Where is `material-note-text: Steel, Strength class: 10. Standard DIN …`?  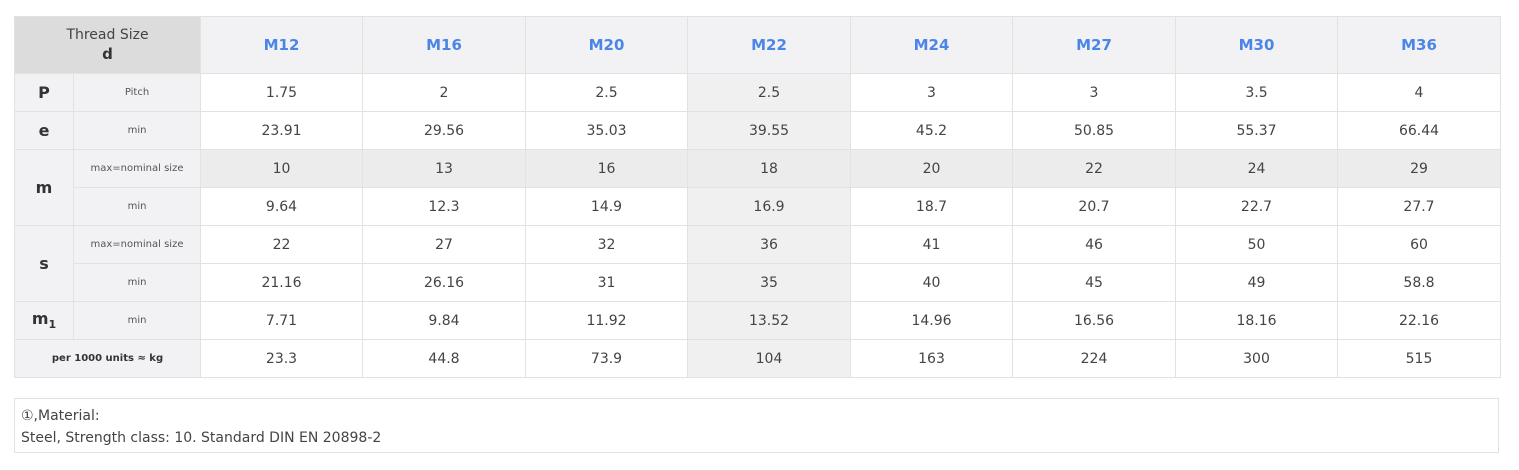 material-note-text: Steel, Strength class: 10. Standard DIN … is located at coordinates (201, 438).